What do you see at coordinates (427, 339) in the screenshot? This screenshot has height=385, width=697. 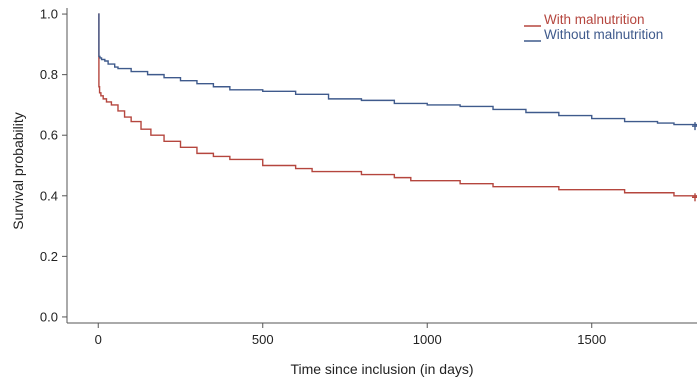 I see `x-tick-label: 1000` at bounding box center [427, 339].